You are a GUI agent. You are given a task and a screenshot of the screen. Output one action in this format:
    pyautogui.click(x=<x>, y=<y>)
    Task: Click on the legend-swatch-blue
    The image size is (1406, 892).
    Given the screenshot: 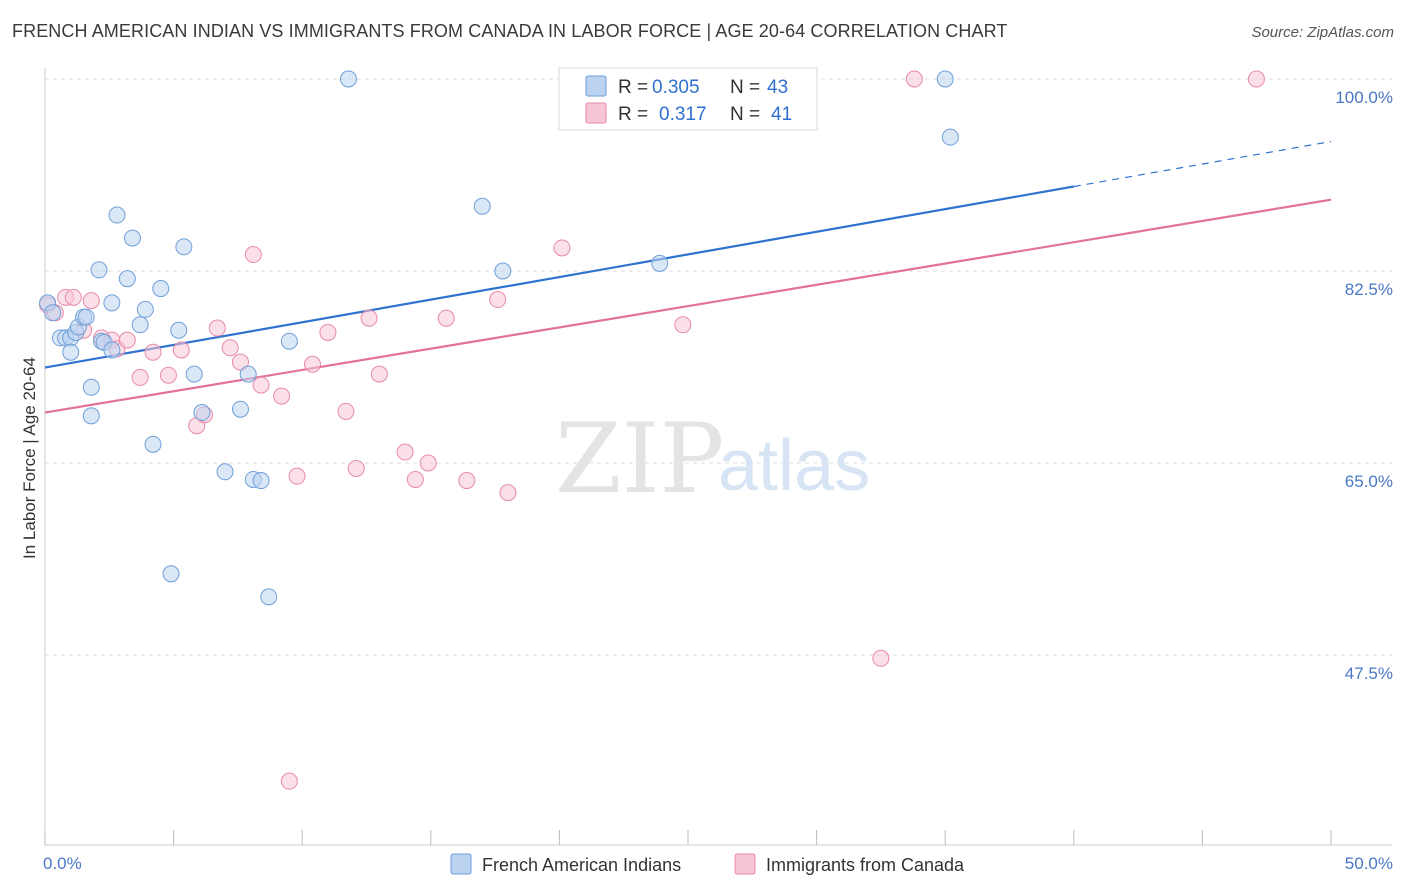 What is the action you would take?
    pyautogui.click(x=596, y=86)
    